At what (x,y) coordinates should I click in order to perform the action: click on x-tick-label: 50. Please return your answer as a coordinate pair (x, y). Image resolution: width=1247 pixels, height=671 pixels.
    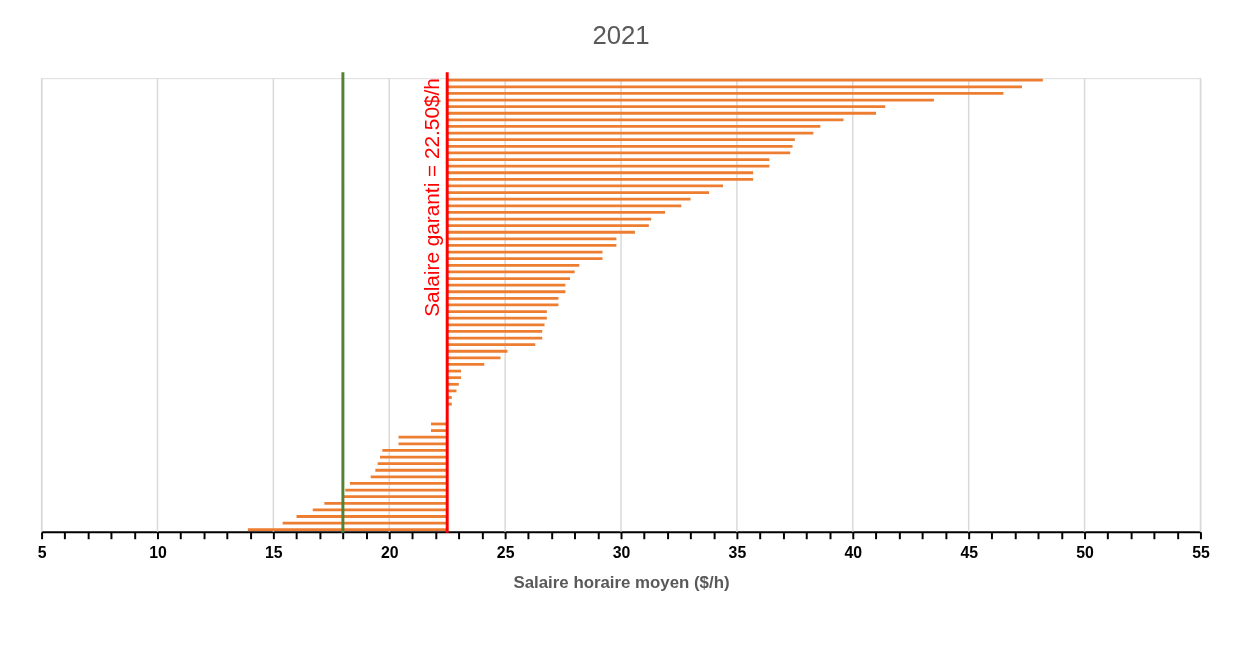
    Looking at the image, I should click on (1085, 553).